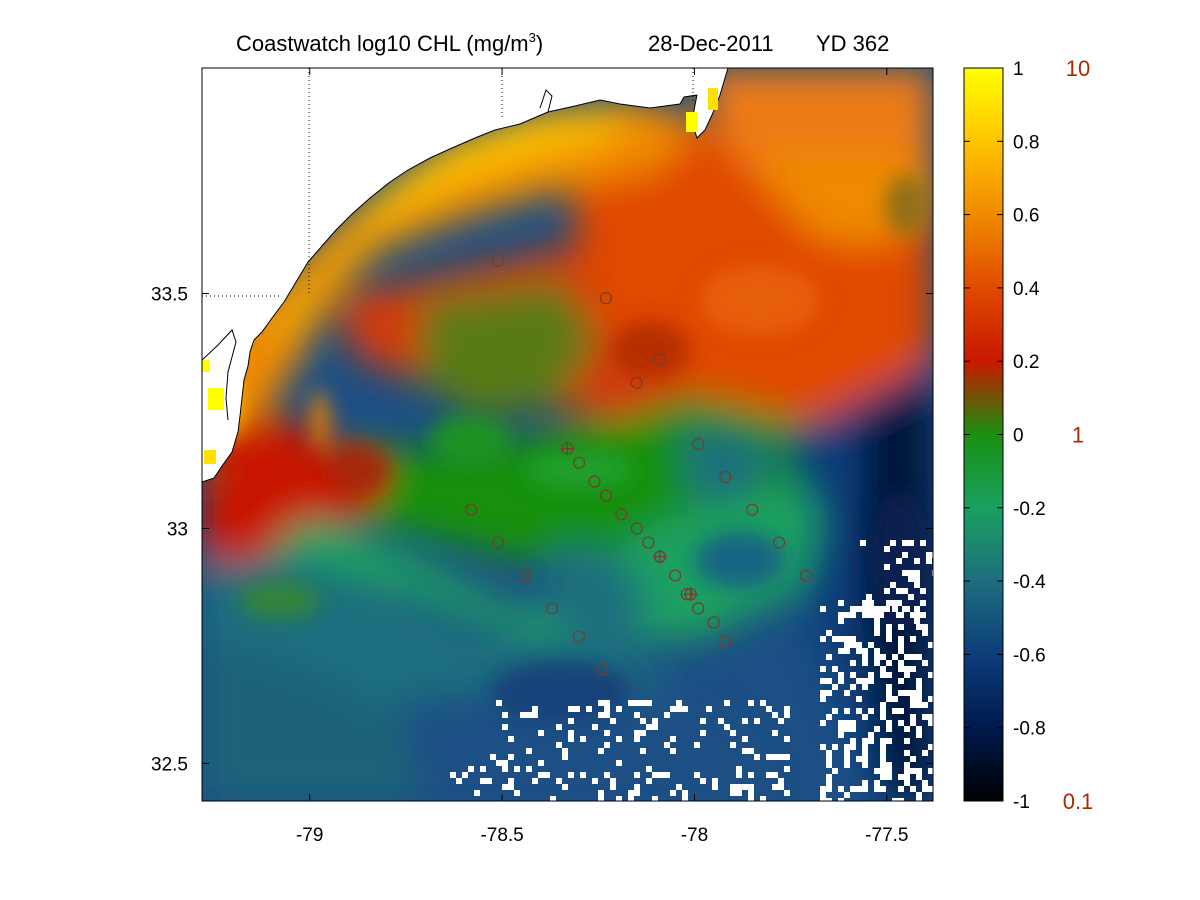 The height and width of the screenshot is (900, 1200). Describe the element at coordinates (501, 835) in the screenshot. I see `x-tick-label: -78.5` at that location.